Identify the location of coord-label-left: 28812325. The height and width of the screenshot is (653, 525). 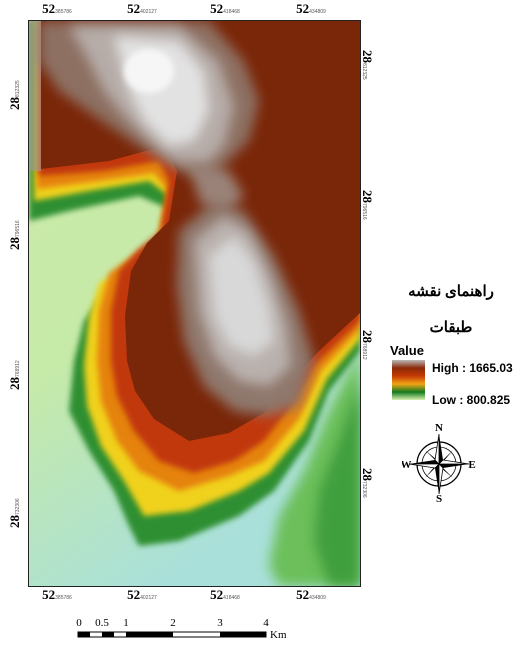
(14, 80).